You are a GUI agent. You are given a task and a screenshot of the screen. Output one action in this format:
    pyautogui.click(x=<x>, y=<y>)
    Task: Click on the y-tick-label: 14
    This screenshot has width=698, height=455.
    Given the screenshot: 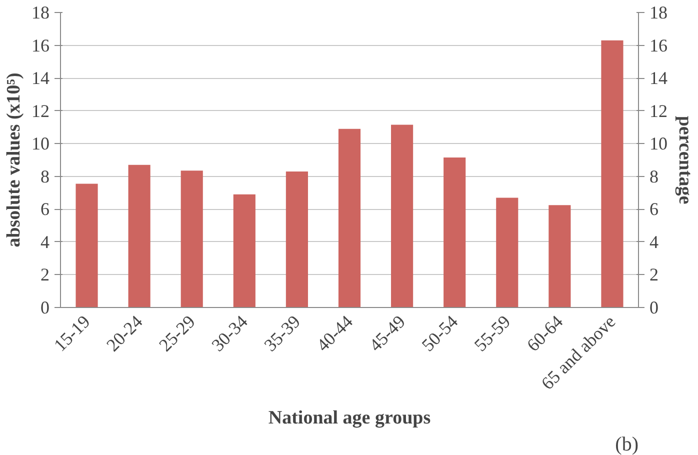 What is the action you would take?
    pyautogui.click(x=41, y=78)
    